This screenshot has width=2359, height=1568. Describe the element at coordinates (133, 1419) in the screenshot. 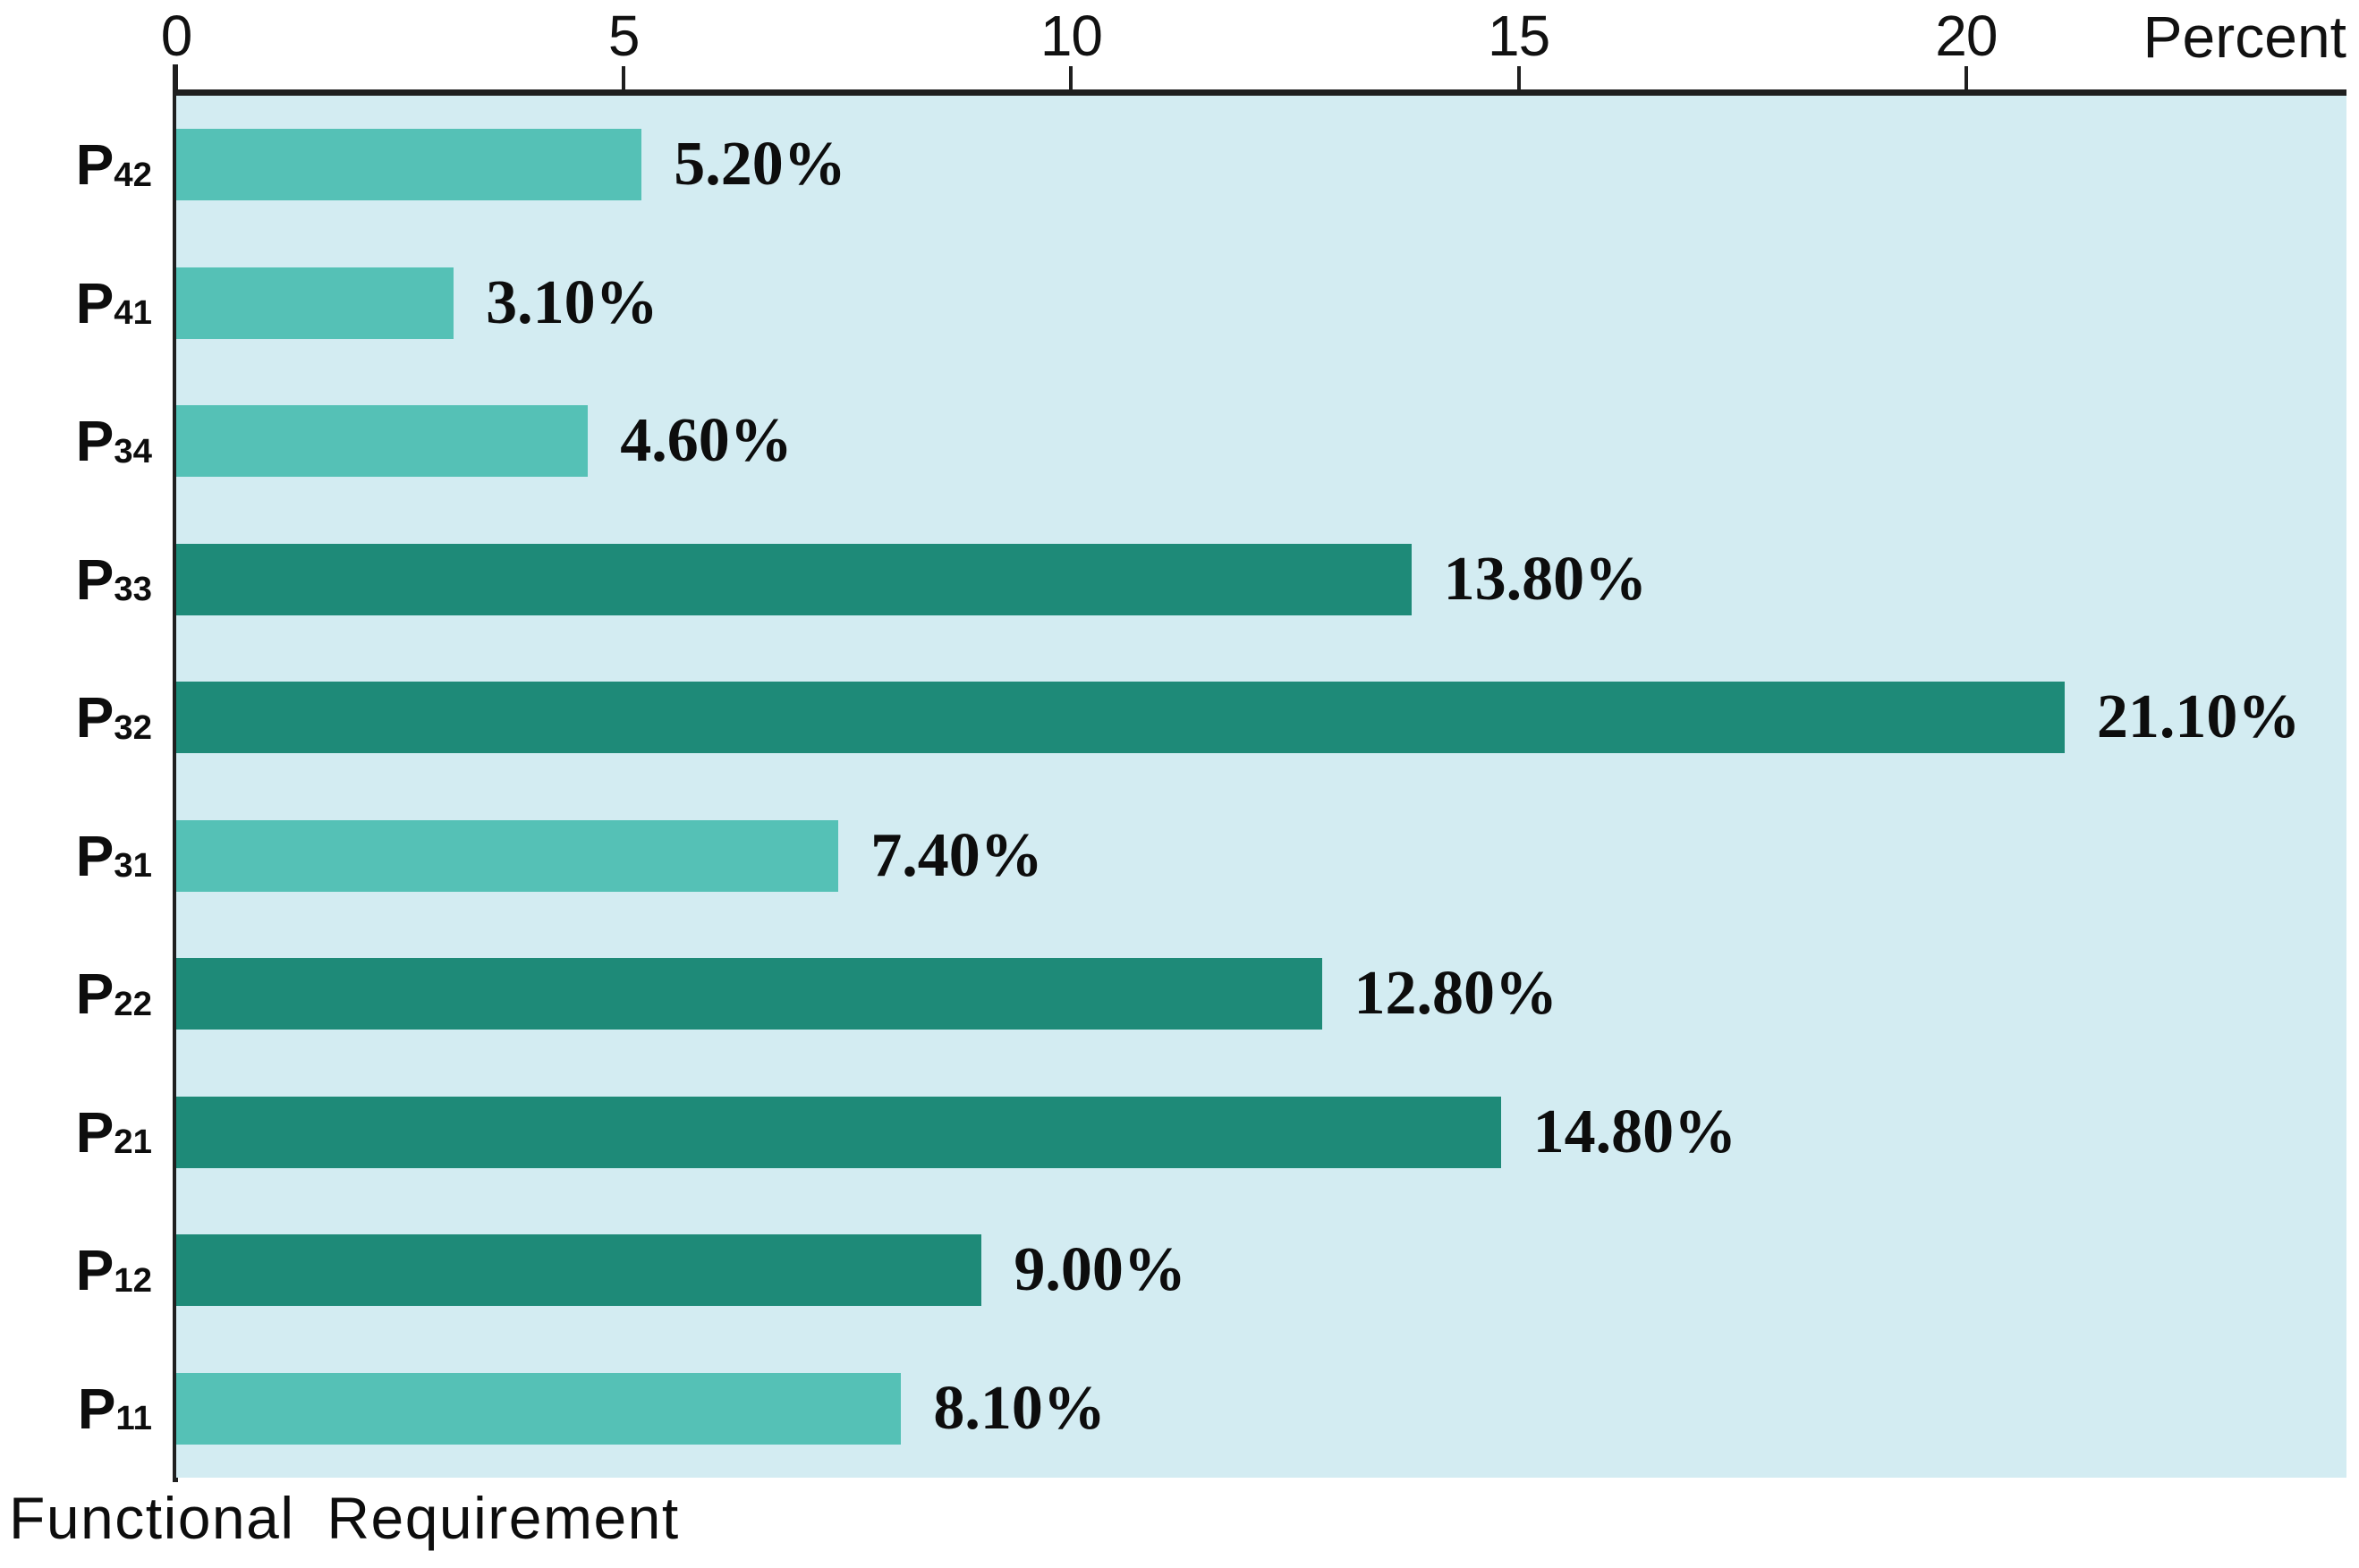

I see `category-subscript: 11` at that location.